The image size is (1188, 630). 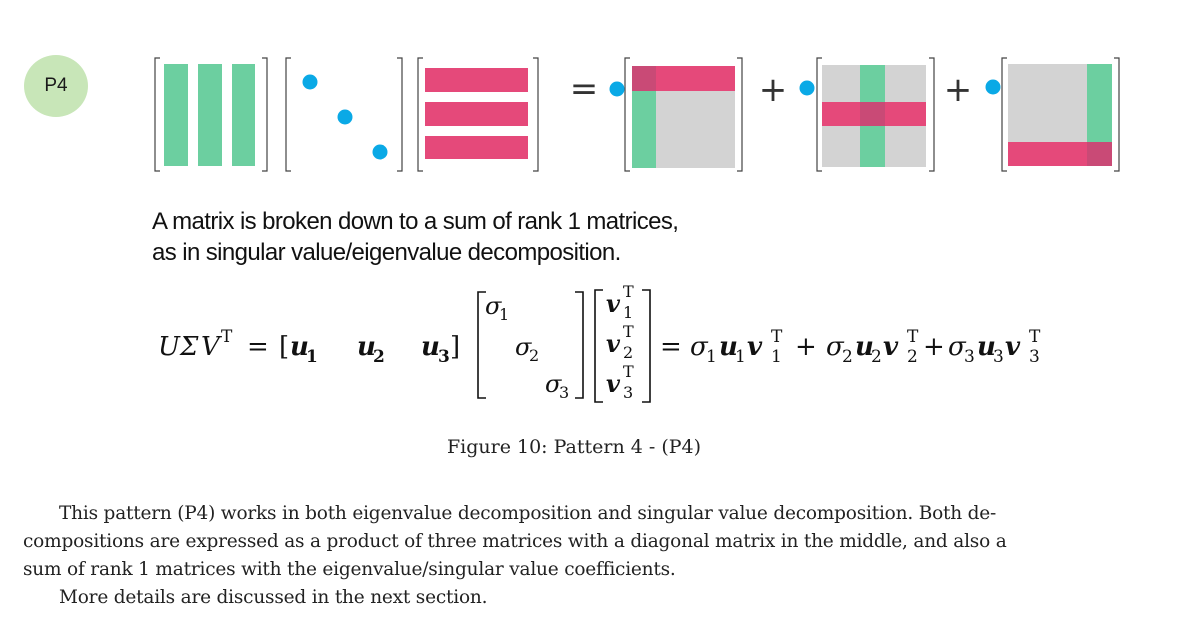 I want to click on eq-u3-sub: 3, so click(x=444, y=357).